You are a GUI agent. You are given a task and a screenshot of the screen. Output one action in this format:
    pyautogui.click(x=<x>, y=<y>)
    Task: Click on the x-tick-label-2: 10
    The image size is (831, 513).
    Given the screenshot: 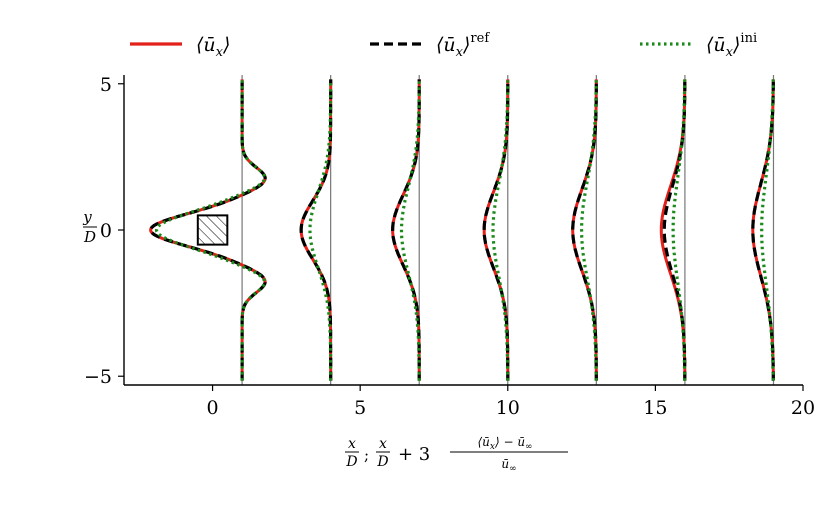 What is the action you would take?
    pyautogui.click(x=508, y=408)
    